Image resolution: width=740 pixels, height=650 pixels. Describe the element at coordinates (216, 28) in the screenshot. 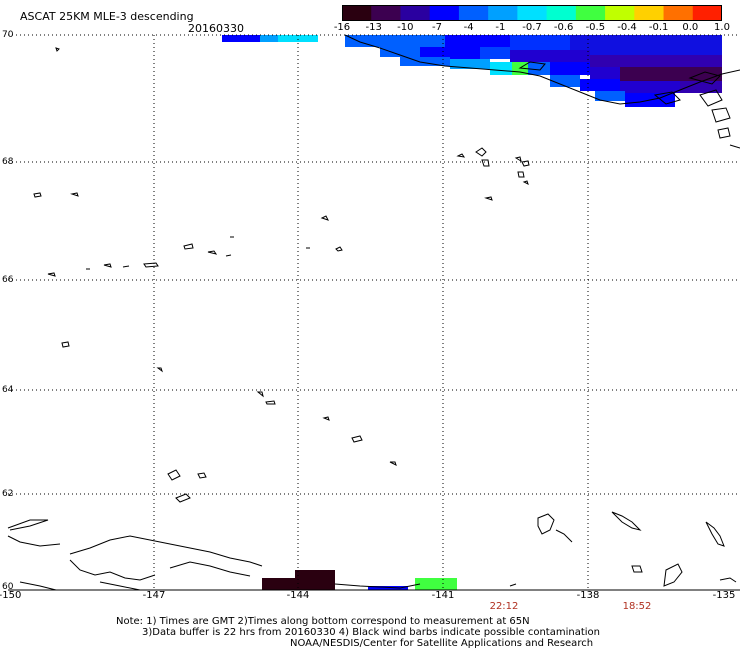

I see `map-date: 20160330` at that location.